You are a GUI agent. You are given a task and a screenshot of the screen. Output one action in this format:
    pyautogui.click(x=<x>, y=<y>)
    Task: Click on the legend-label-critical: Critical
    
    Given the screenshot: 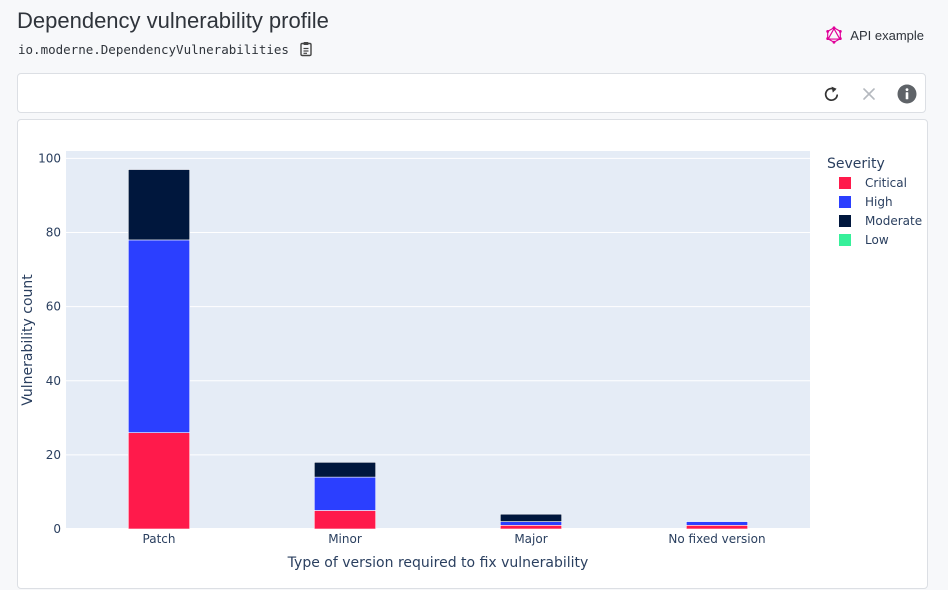 What is the action you would take?
    pyautogui.click(x=886, y=183)
    